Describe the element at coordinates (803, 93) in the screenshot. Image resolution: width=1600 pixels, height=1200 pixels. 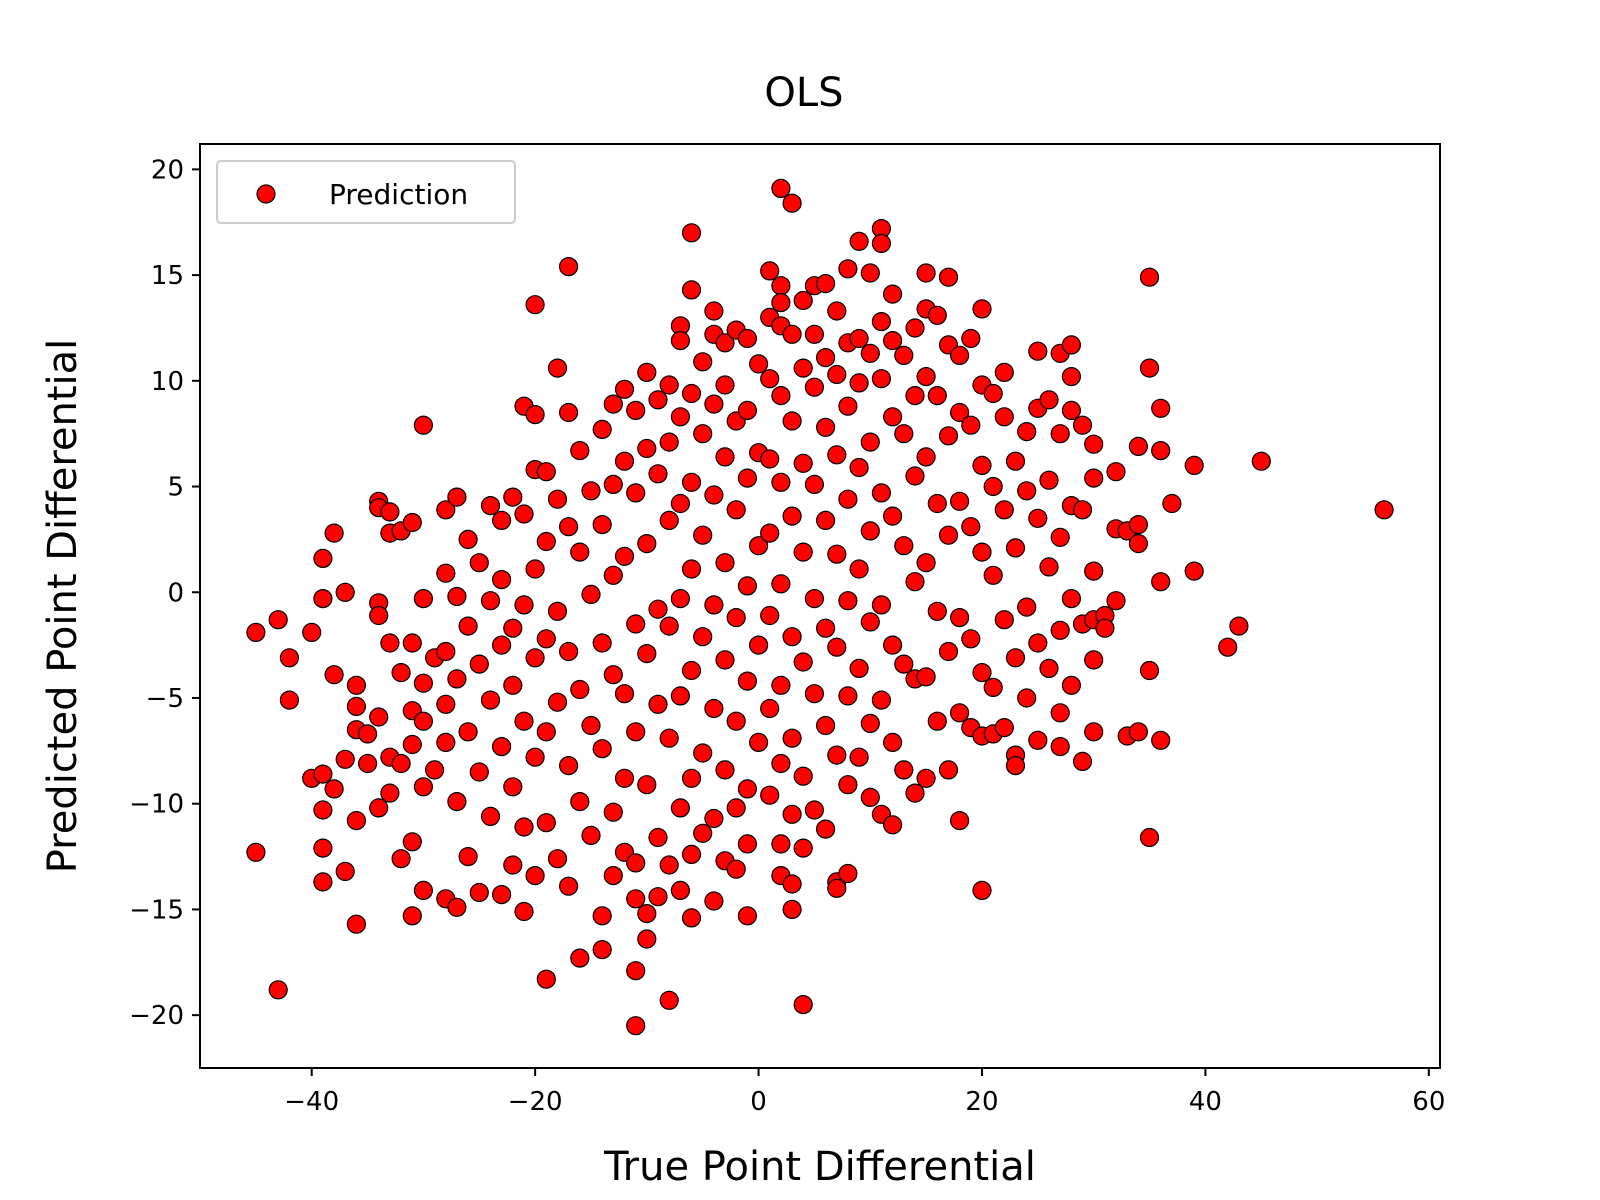
I see `chart-title: OLS` at that location.